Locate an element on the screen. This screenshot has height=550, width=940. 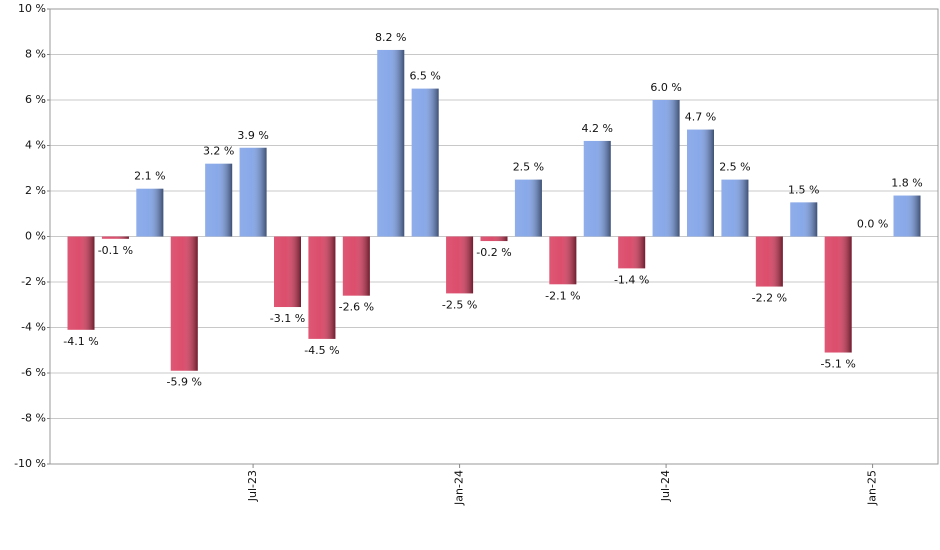
value-label: -2.2 % is located at coordinates (769, 298).